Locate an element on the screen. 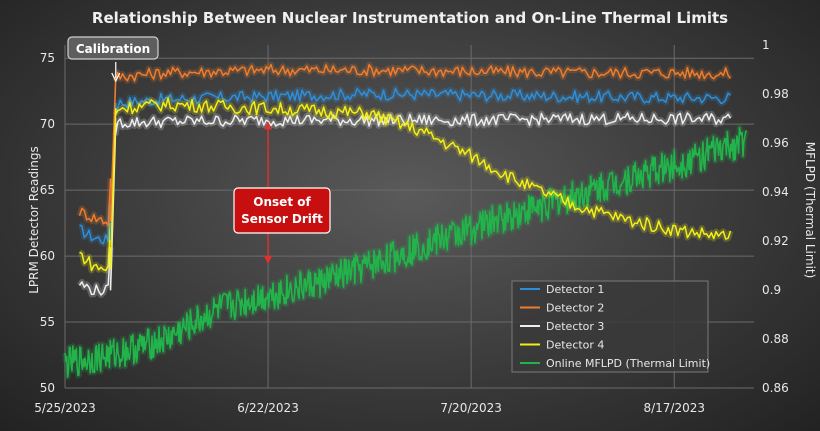 The width and height of the screenshot is (820, 431). drift-arrow-head-down is located at coordinates (268, 259).